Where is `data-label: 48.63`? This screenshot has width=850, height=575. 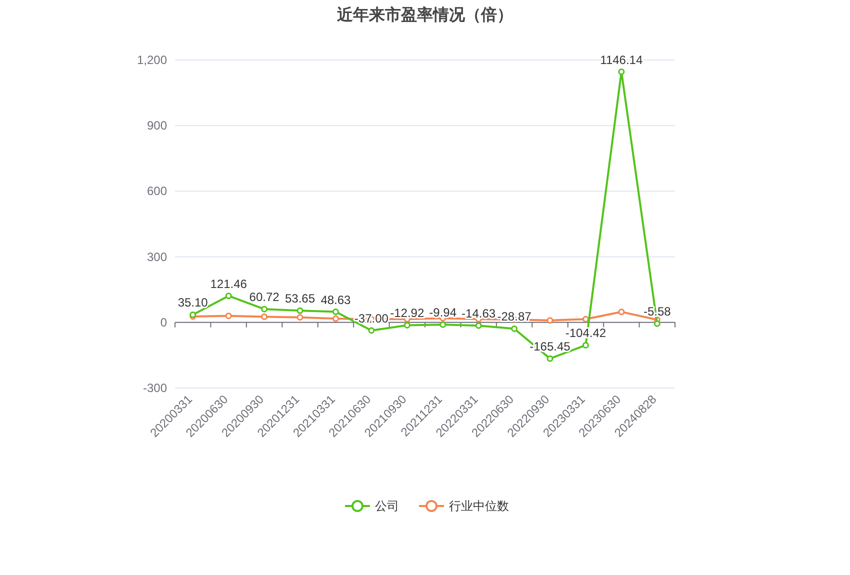
data-label: 48.63 is located at coordinates (336, 299).